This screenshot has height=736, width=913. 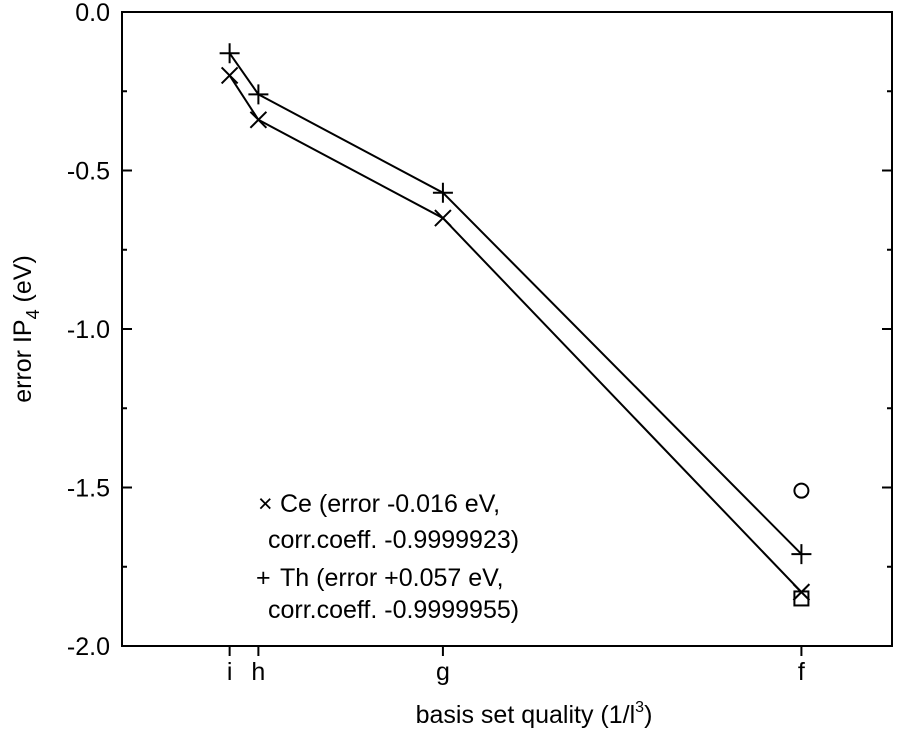 I want to click on y-tick-label: -2.0, so click(x=88, y=647).